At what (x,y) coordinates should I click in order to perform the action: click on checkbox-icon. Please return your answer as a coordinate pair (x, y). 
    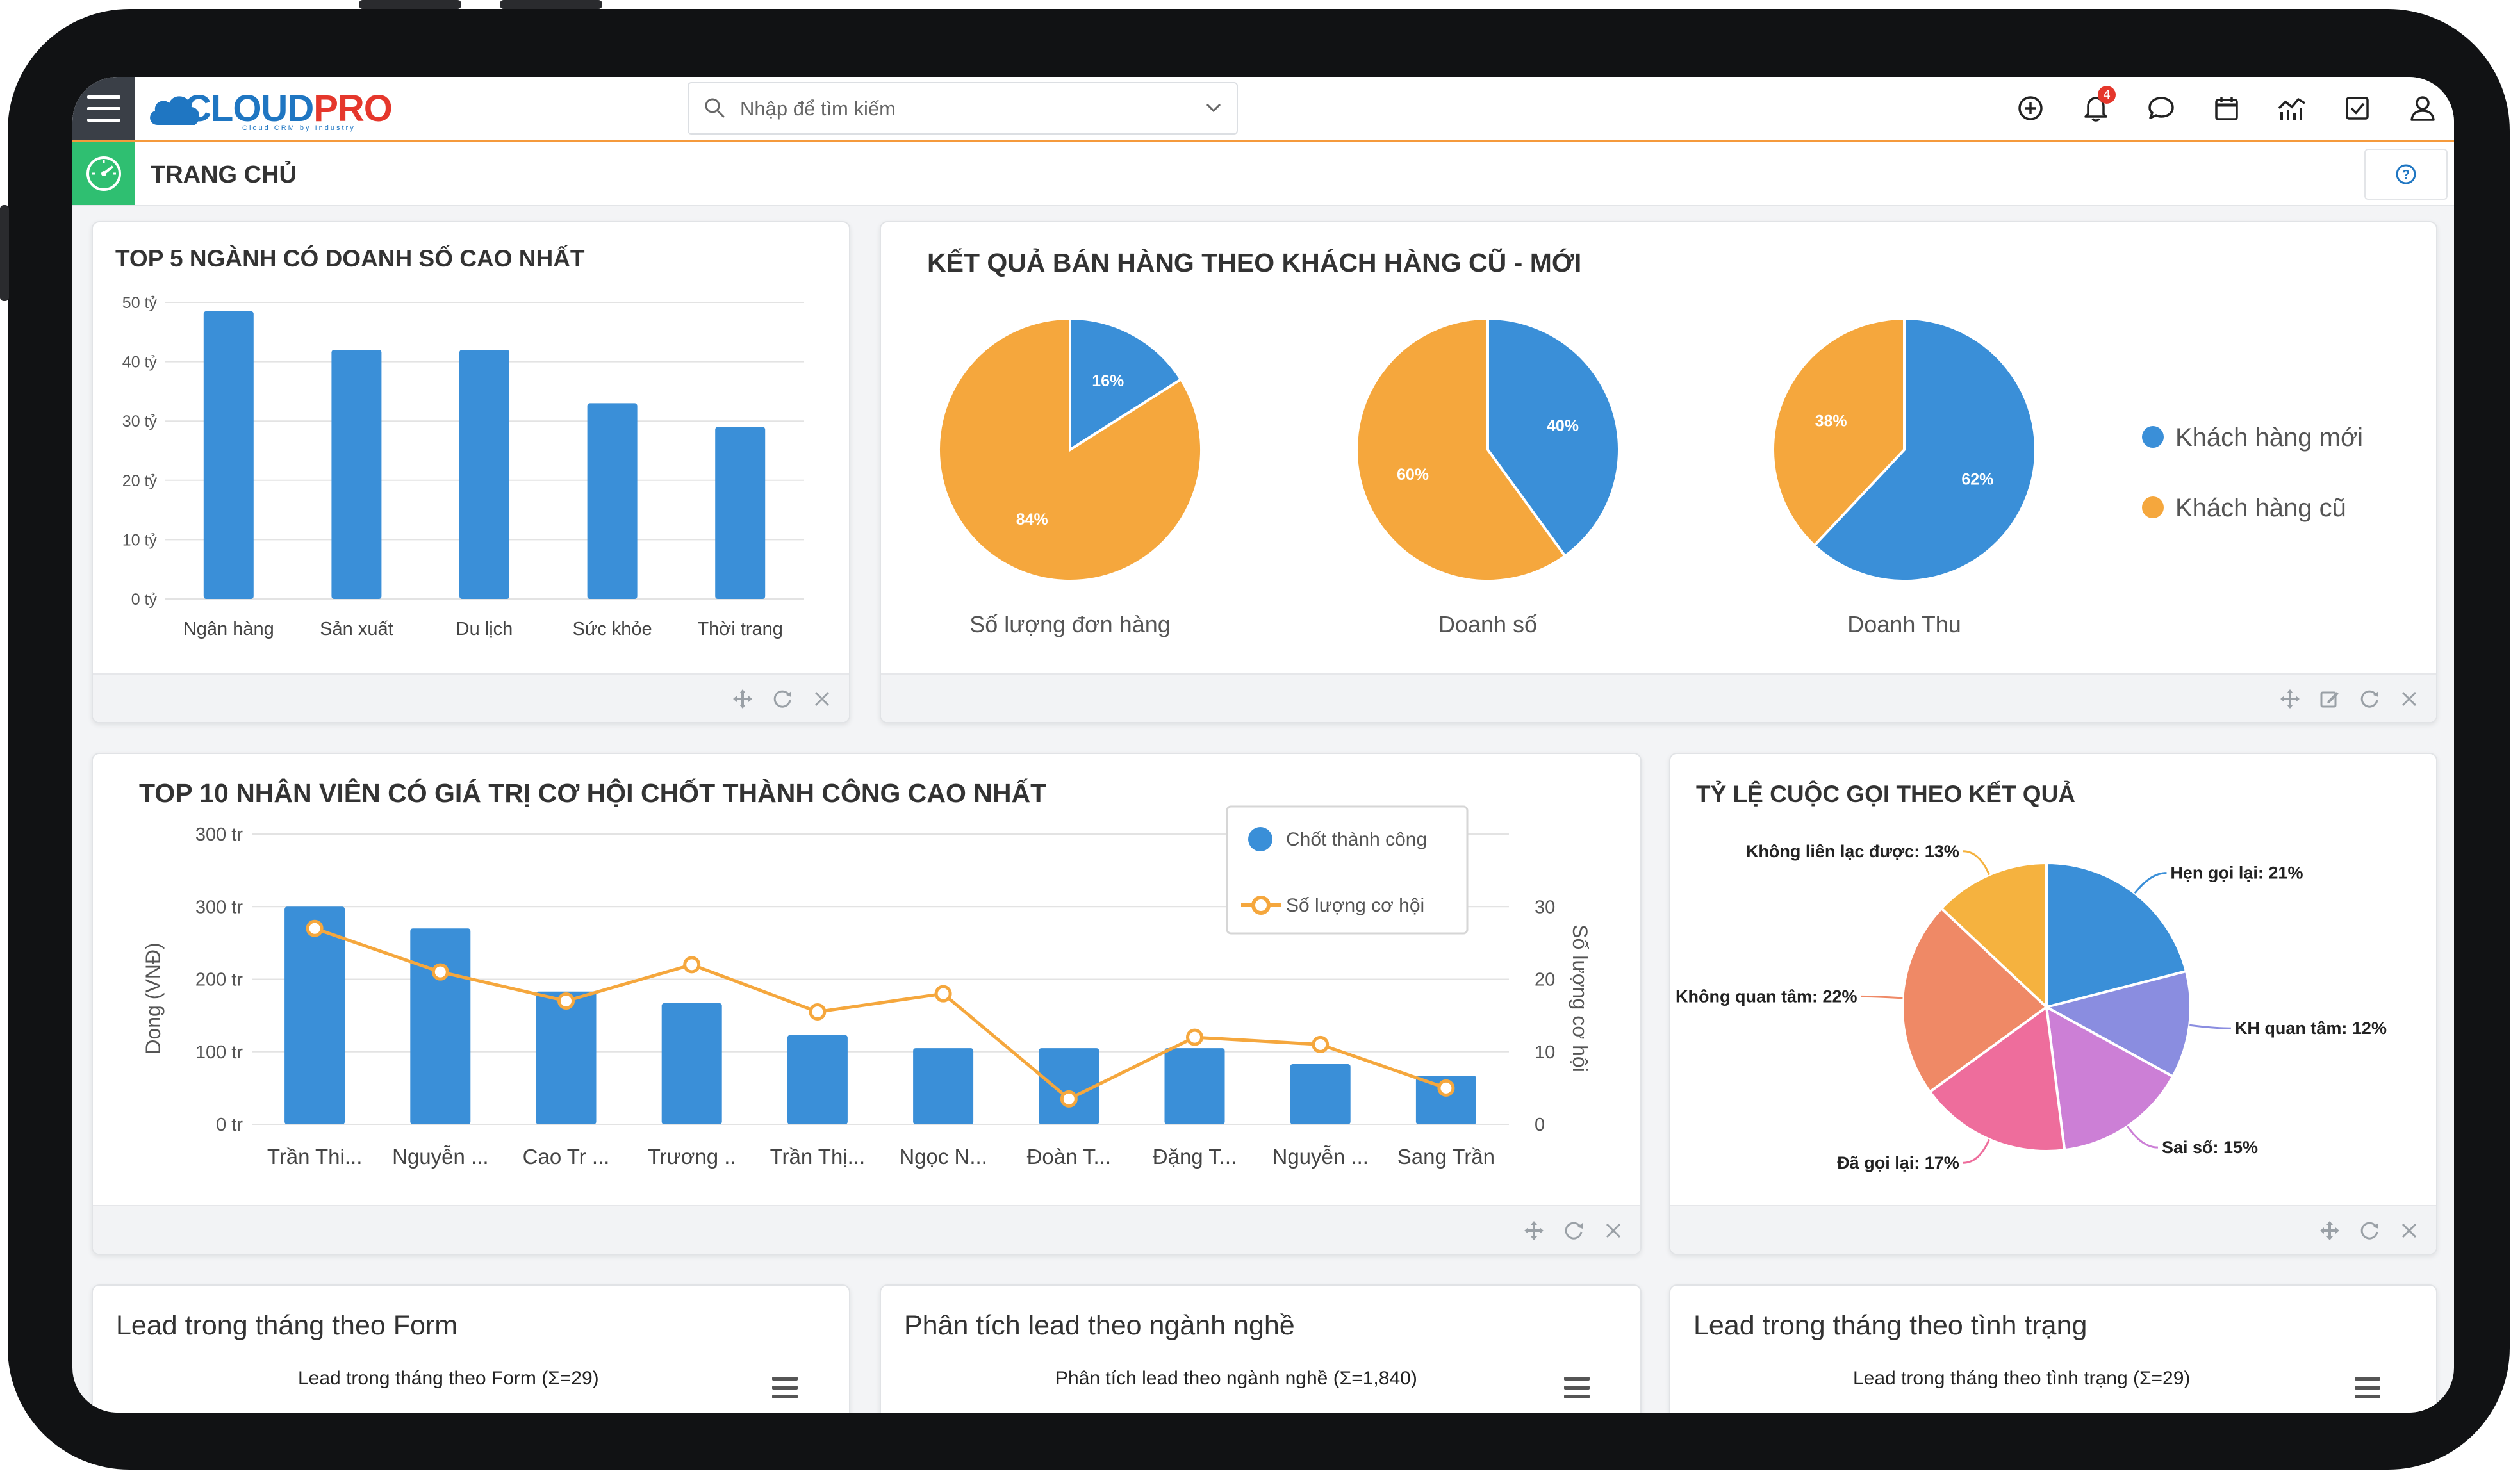
    Looking at the image, I should click on (2357, 108).